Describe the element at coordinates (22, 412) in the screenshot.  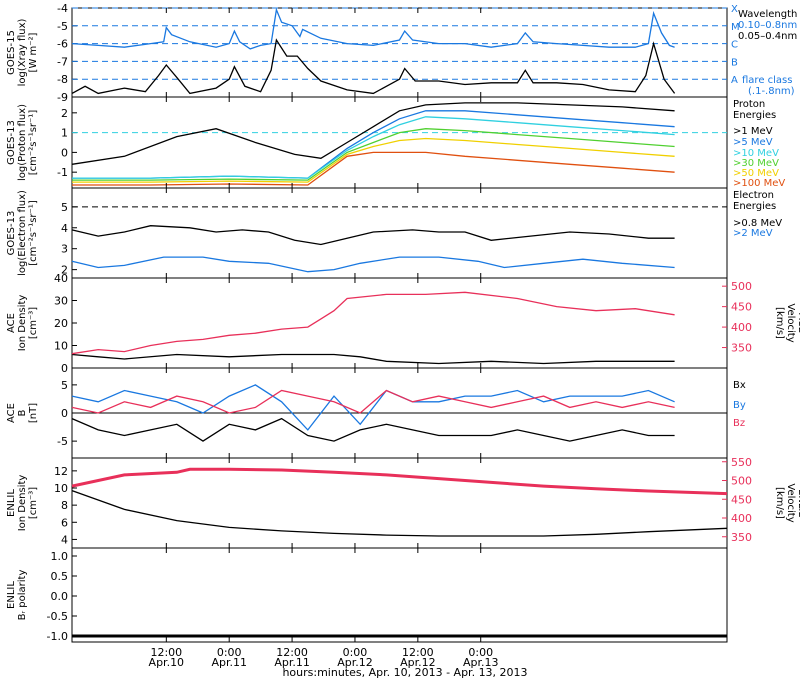
I see `y-axis-label-line: B` at that location.